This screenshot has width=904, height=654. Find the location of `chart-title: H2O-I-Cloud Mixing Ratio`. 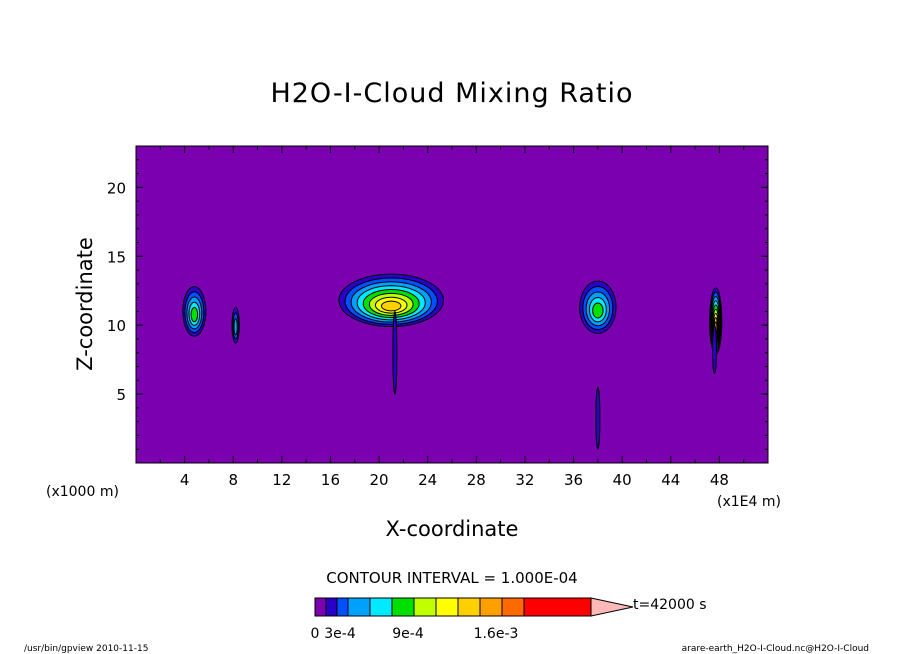

chart-title: H2O-I-Cloud Mixing Ratio is located at coordinates (451, 93).